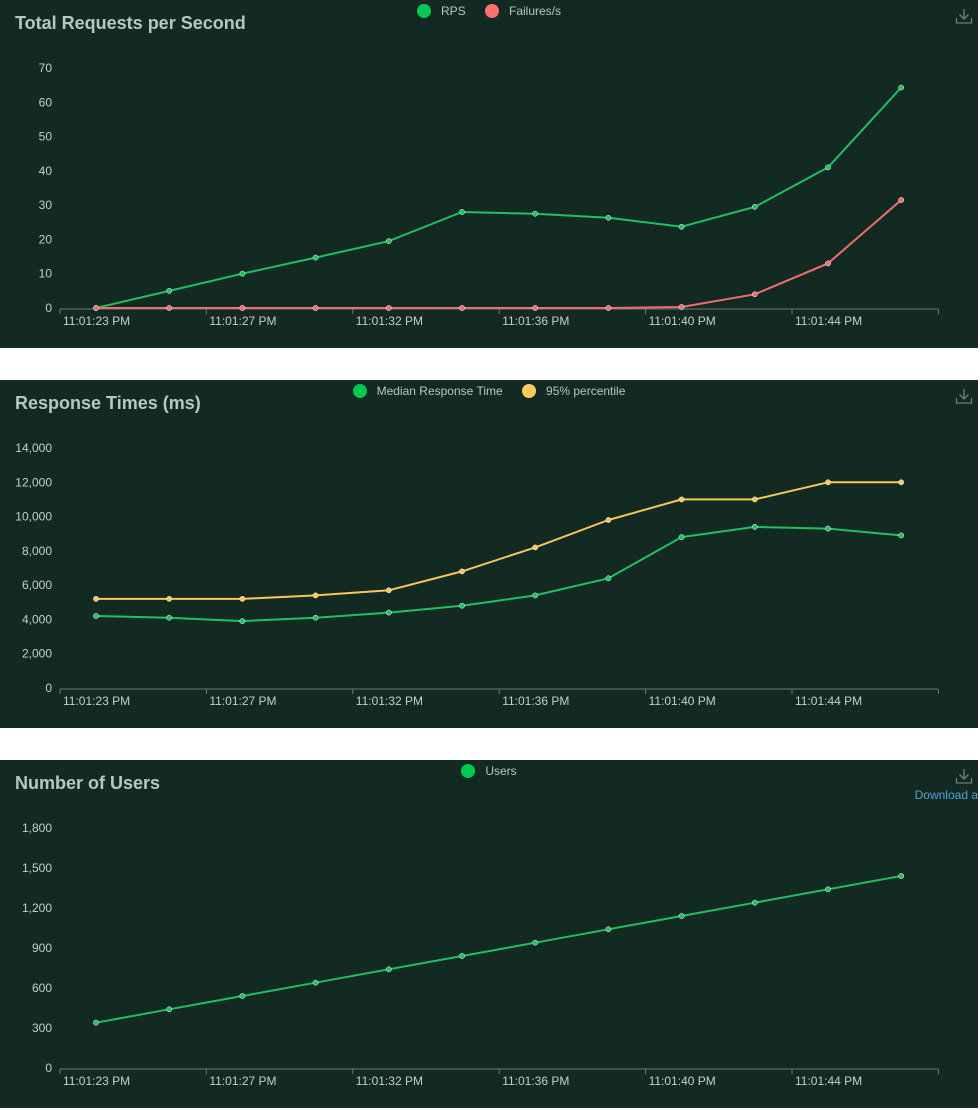 This screenshot has height=1110, width=980. Describe the element at coordinates (441, 11) in the screenshot. I see `legend-item-rps: RPS` at that location.